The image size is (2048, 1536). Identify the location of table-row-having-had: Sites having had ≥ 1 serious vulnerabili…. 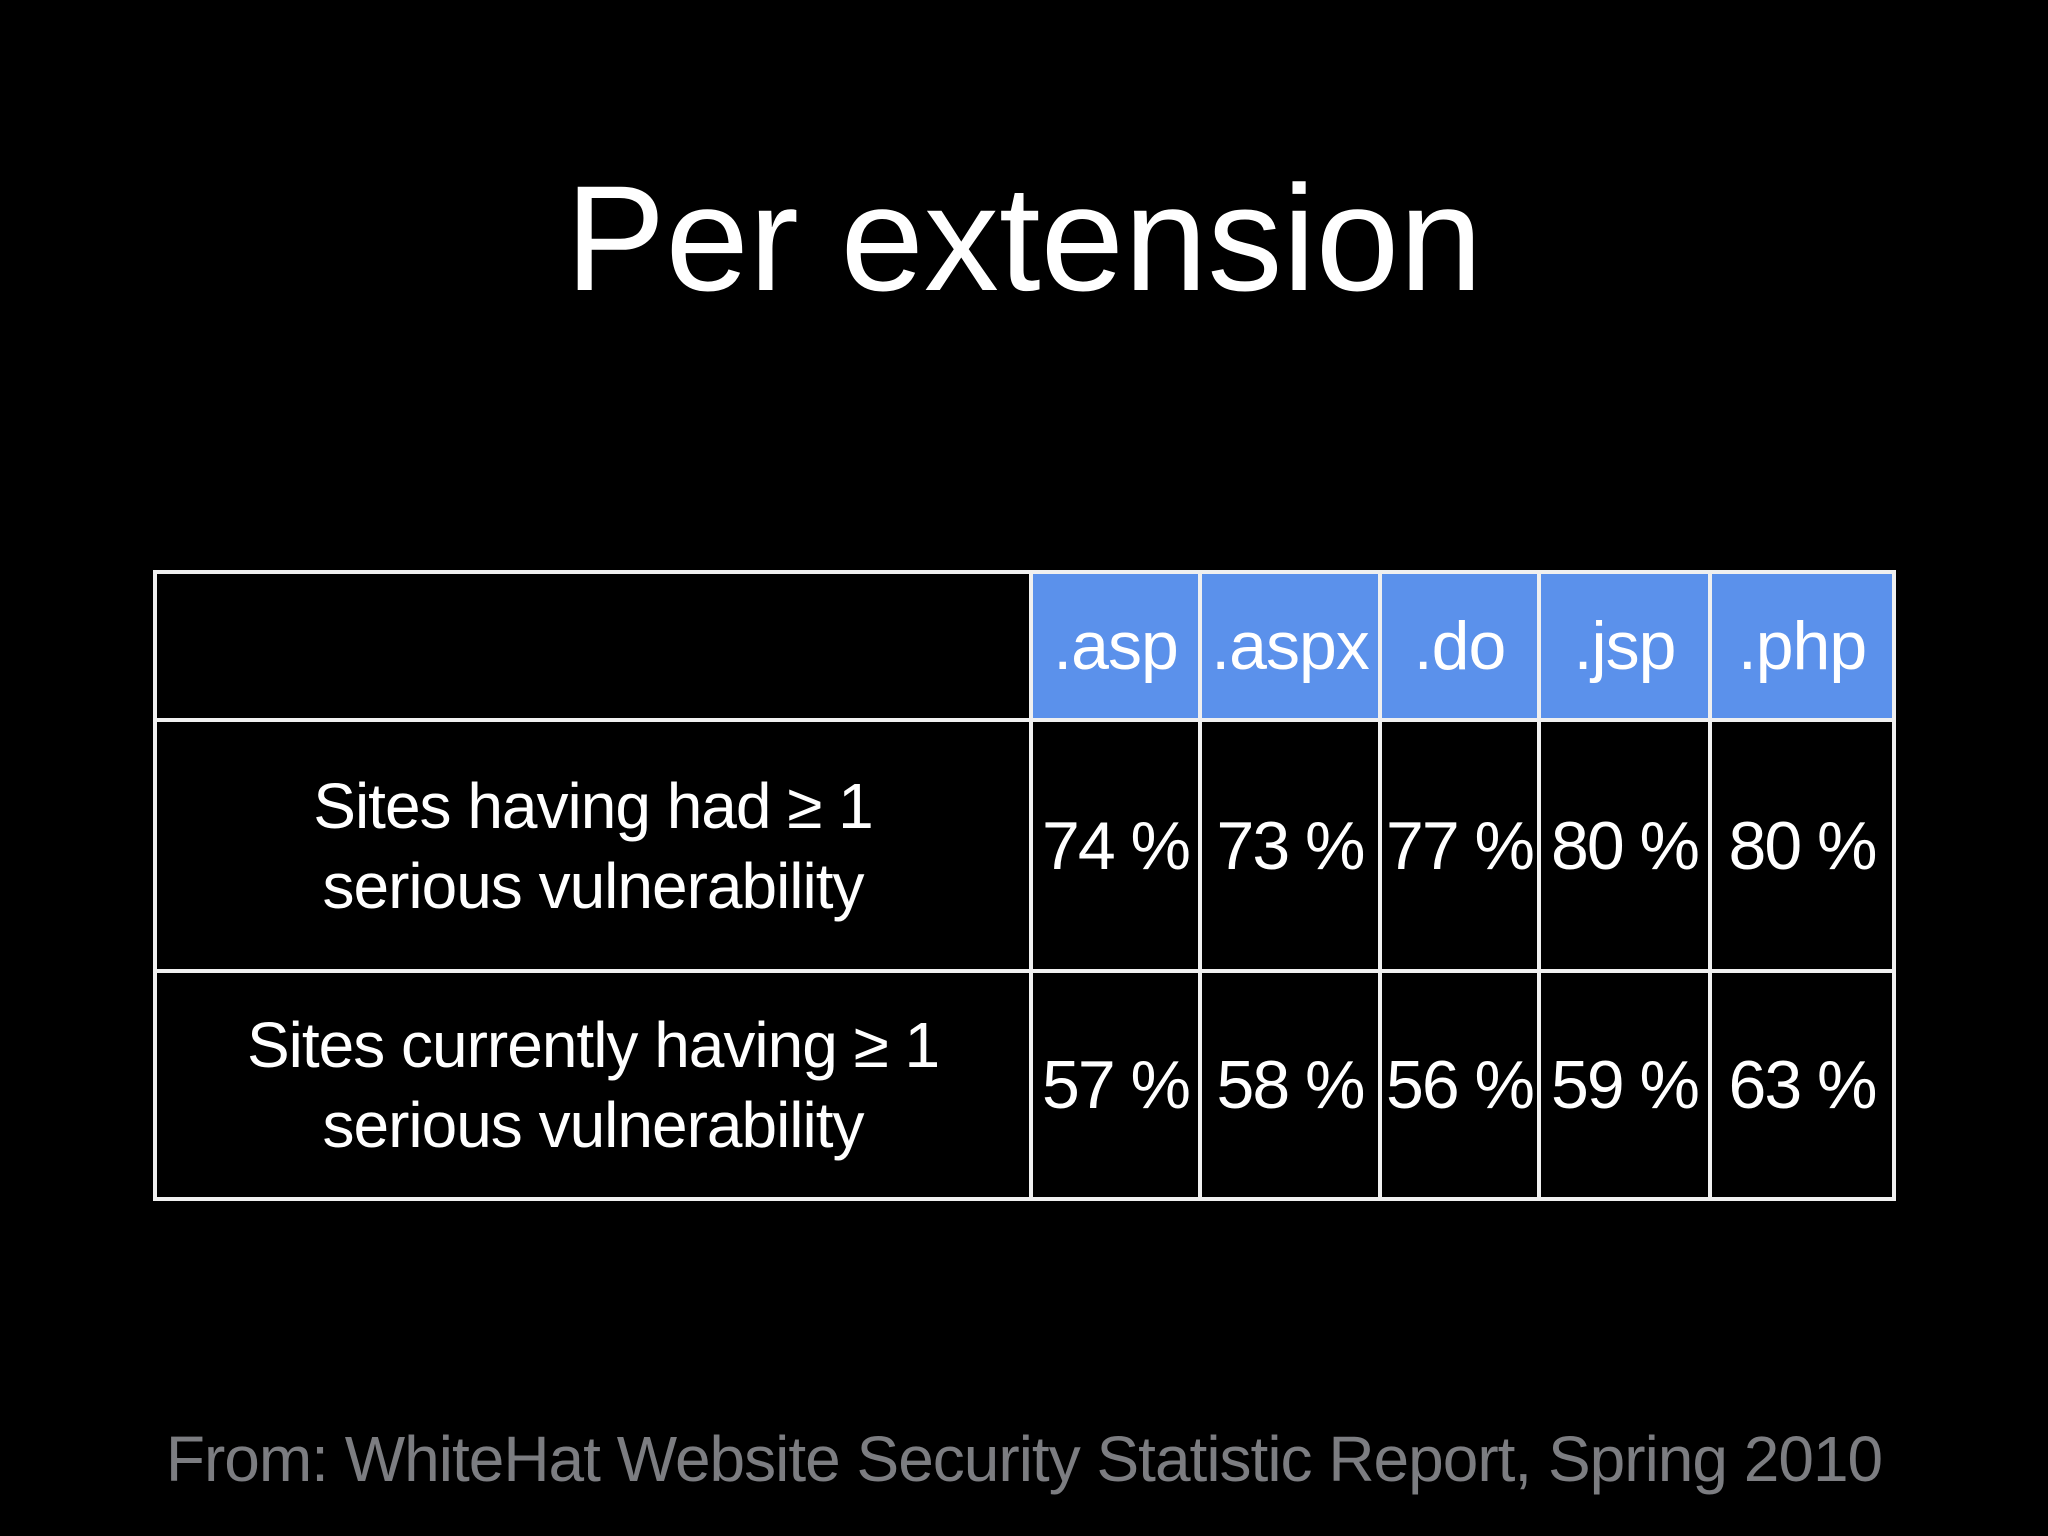
(1024, 845).